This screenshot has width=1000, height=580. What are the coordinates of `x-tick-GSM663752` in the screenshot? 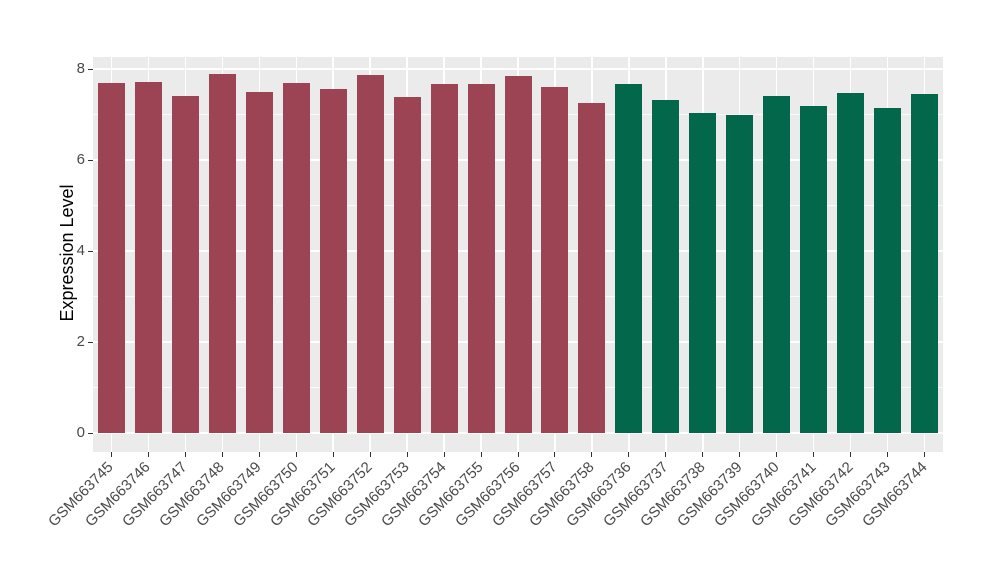 It's located at (370, 454).